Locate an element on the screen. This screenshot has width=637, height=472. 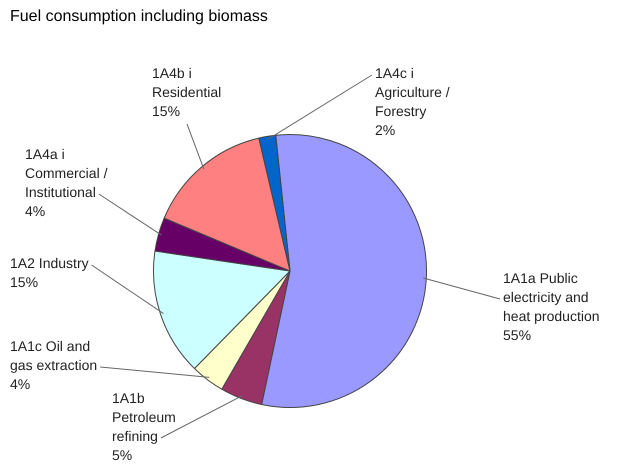
slice-label: 1A1b Petroleum refining is located at coordinates (144, 417).